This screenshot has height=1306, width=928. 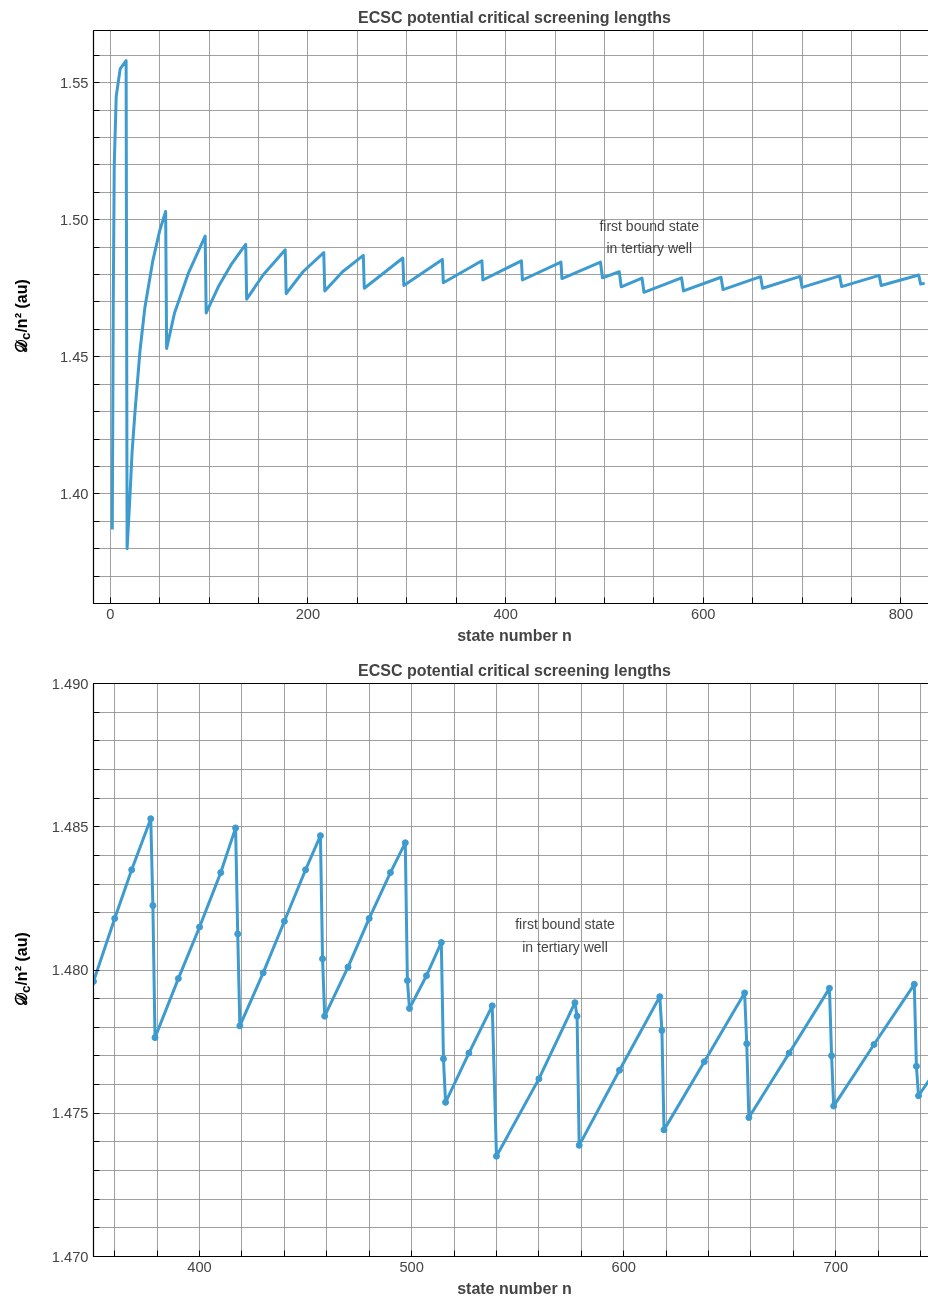 I want to click on y-tick-label: 1.480, so click(x=70, y=970).